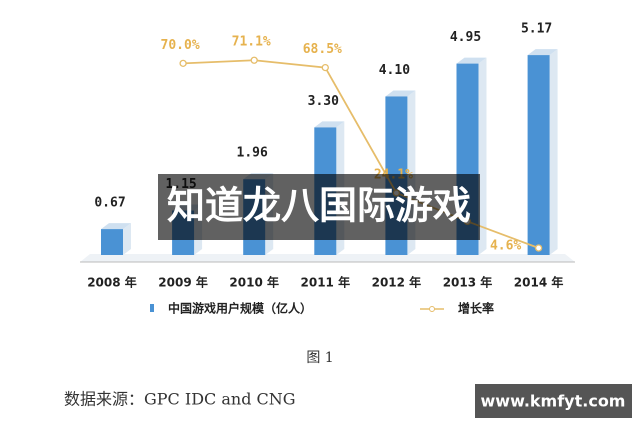 The width and height of the screenshot is (640, 427). Describe the element at coordinates (251, 42) in the screenshot. I see `data-label: 71.1%` at that location.